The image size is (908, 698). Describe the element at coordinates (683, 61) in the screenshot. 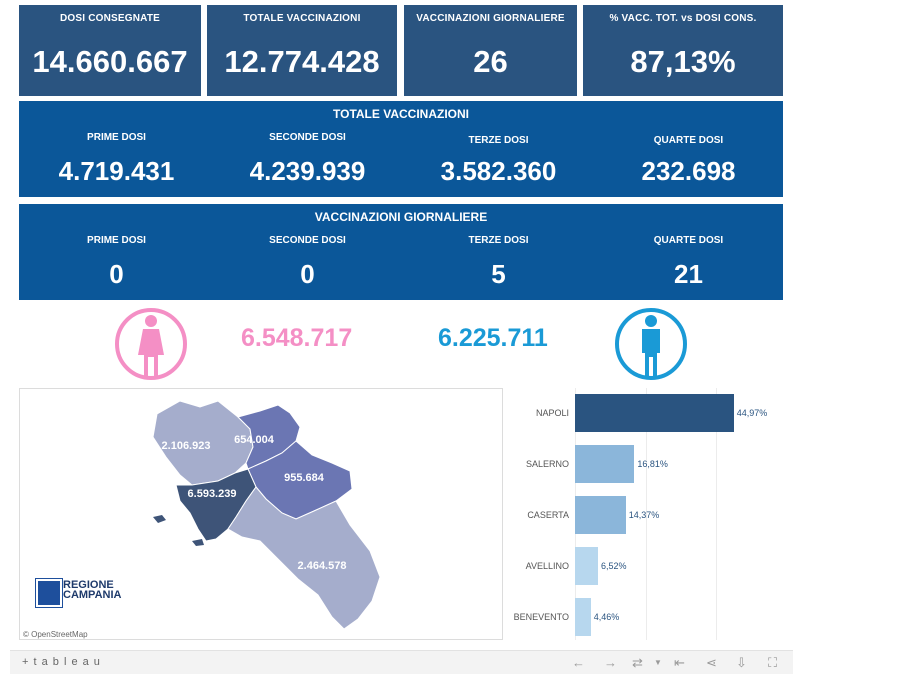

I see `kpi-value: 87,13%` at that location.